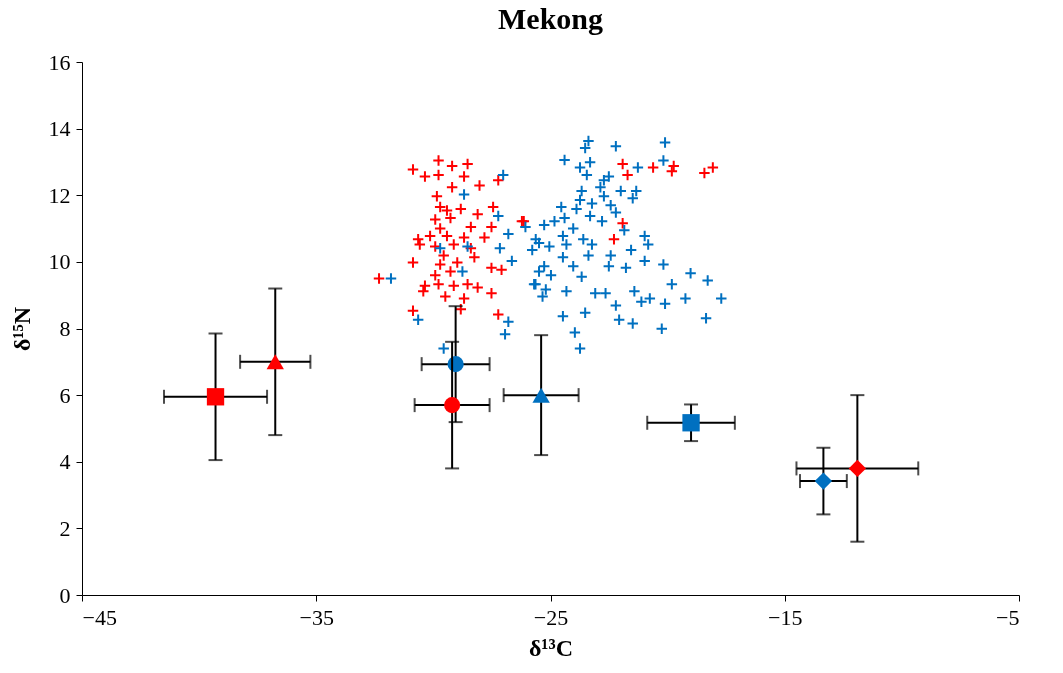  What do you see at coordinates (99, 617) in the screenshot?
I see `x-tick-label: −45` at bounding box center [99, 617].